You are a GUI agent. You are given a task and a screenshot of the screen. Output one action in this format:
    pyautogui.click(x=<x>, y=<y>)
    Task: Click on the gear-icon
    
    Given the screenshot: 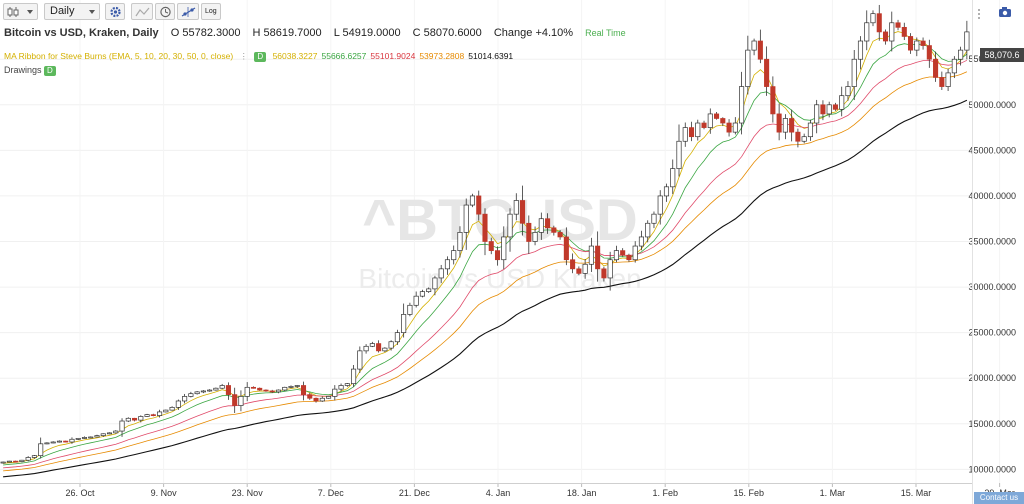 What is the action you would take?
    pyautogui.click(x=115, y=12)
    